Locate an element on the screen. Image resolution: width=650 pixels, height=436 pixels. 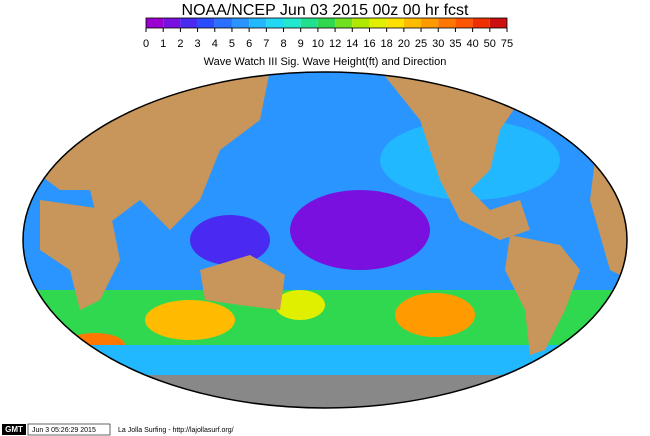
colorbar-label: 5 is located at coordinates (232, 44).